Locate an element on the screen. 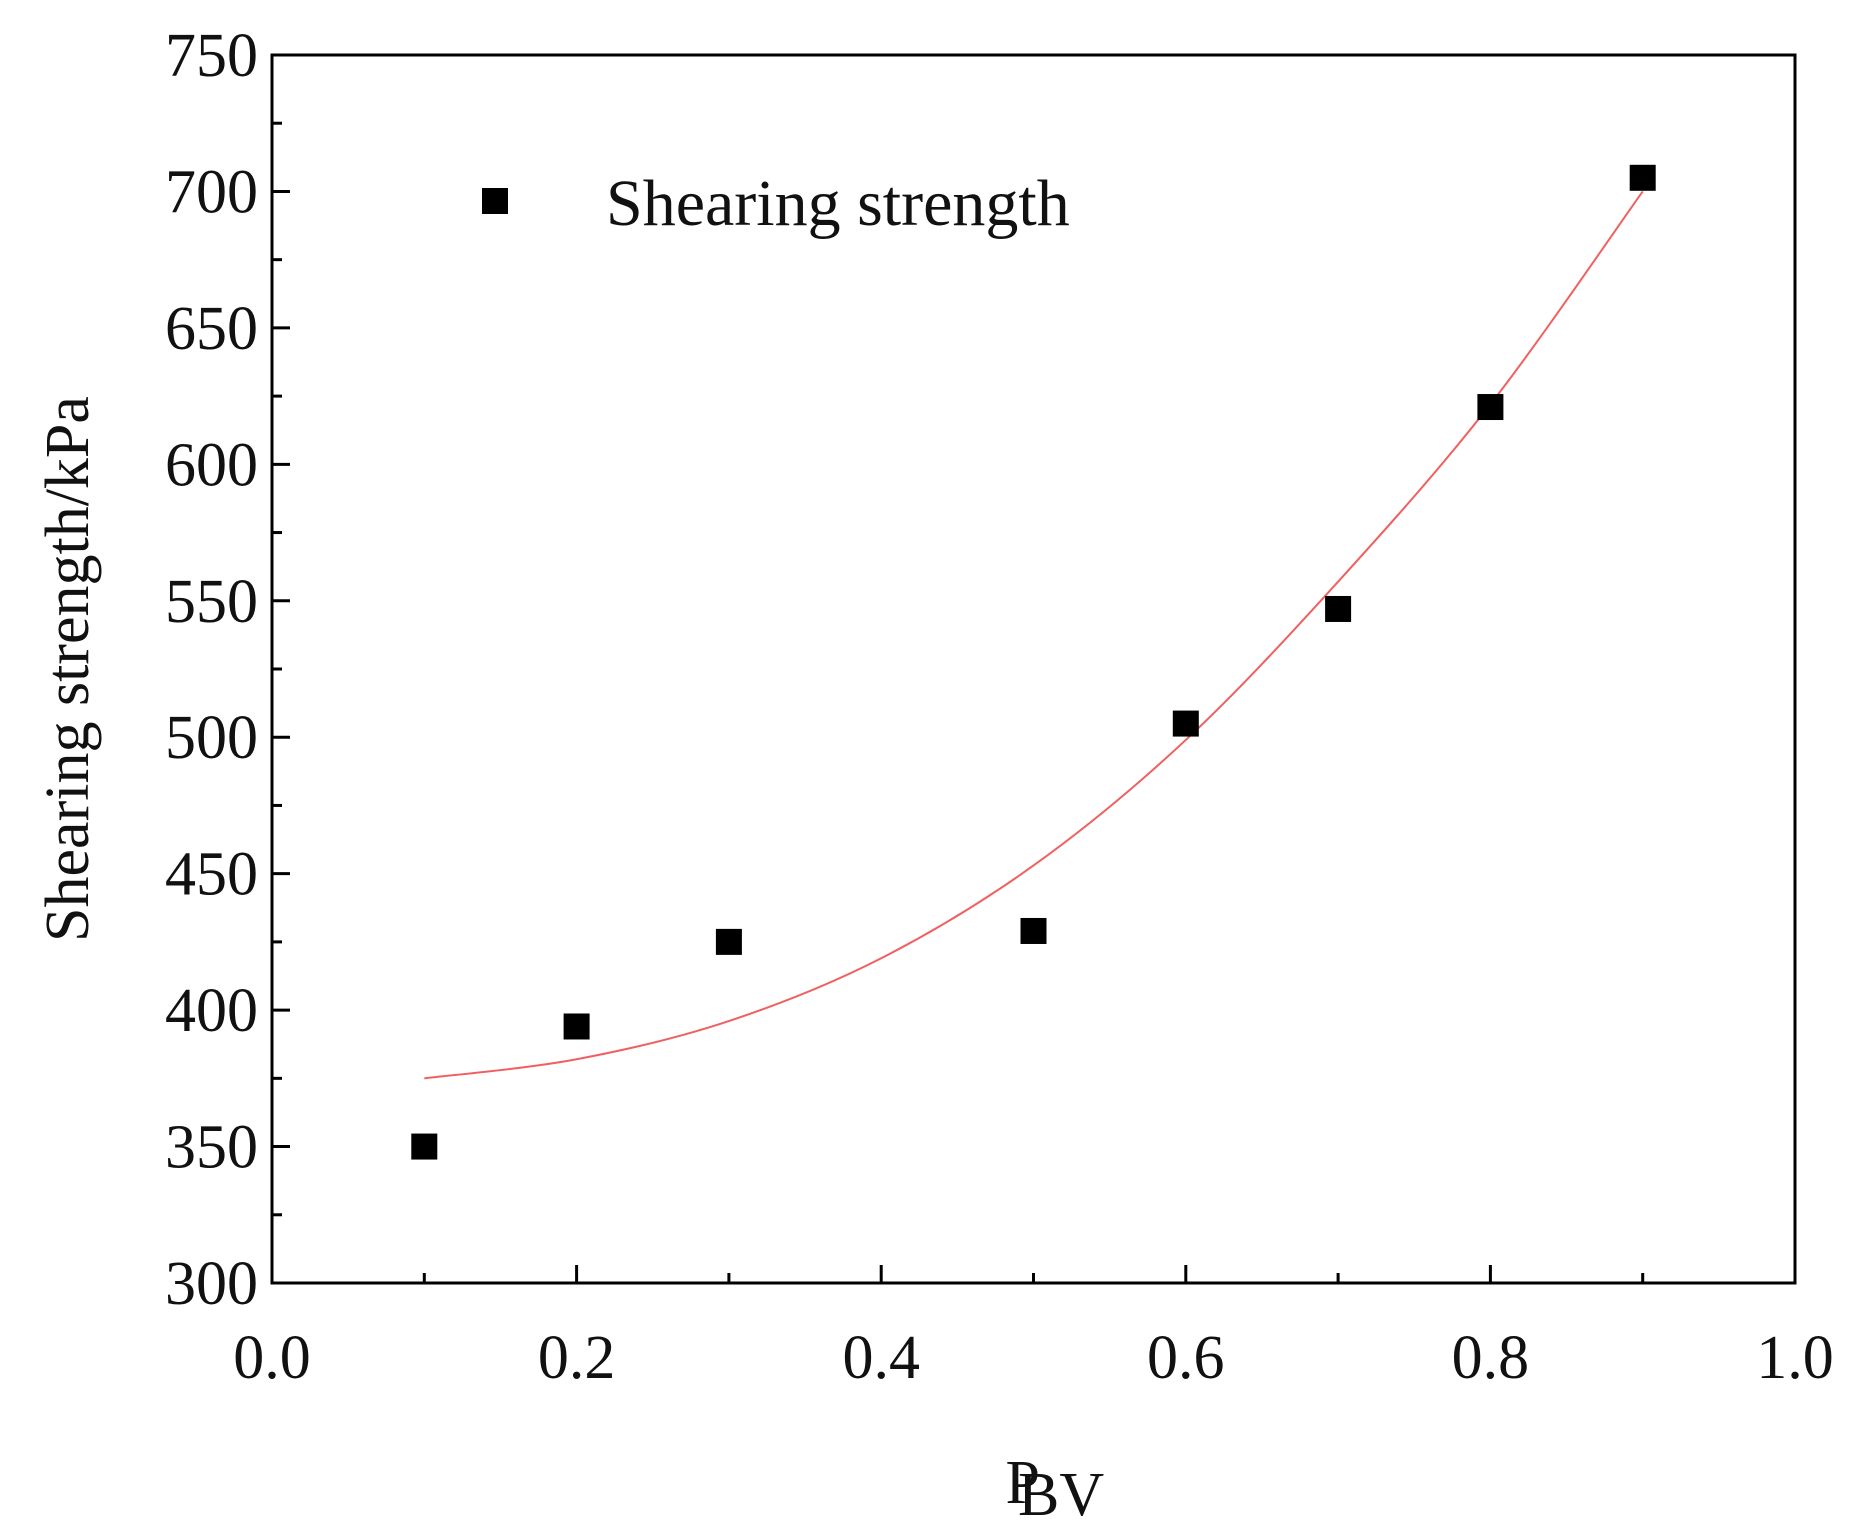 The image size is (1850, 1525). legend-label: Shearing strength is located at coordinates (838, 203).